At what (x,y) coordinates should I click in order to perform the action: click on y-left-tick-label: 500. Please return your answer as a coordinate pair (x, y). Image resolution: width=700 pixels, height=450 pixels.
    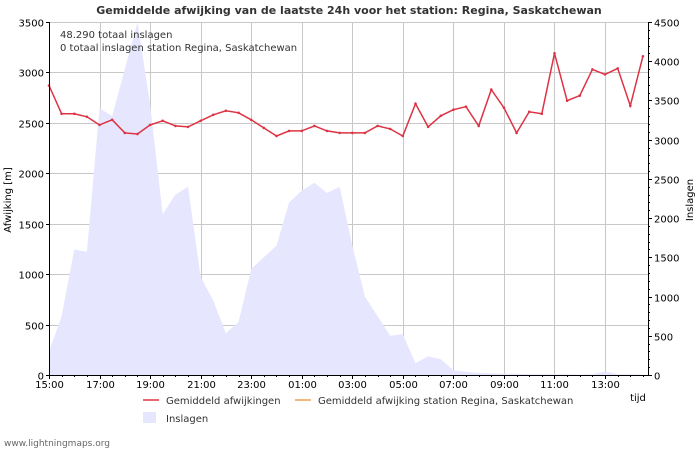
    Looking at the image, I should click on (34, 327).